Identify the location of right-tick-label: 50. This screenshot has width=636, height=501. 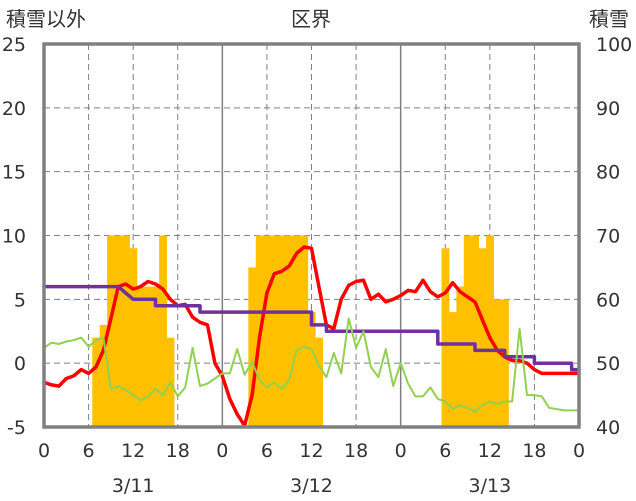
(608, 364).